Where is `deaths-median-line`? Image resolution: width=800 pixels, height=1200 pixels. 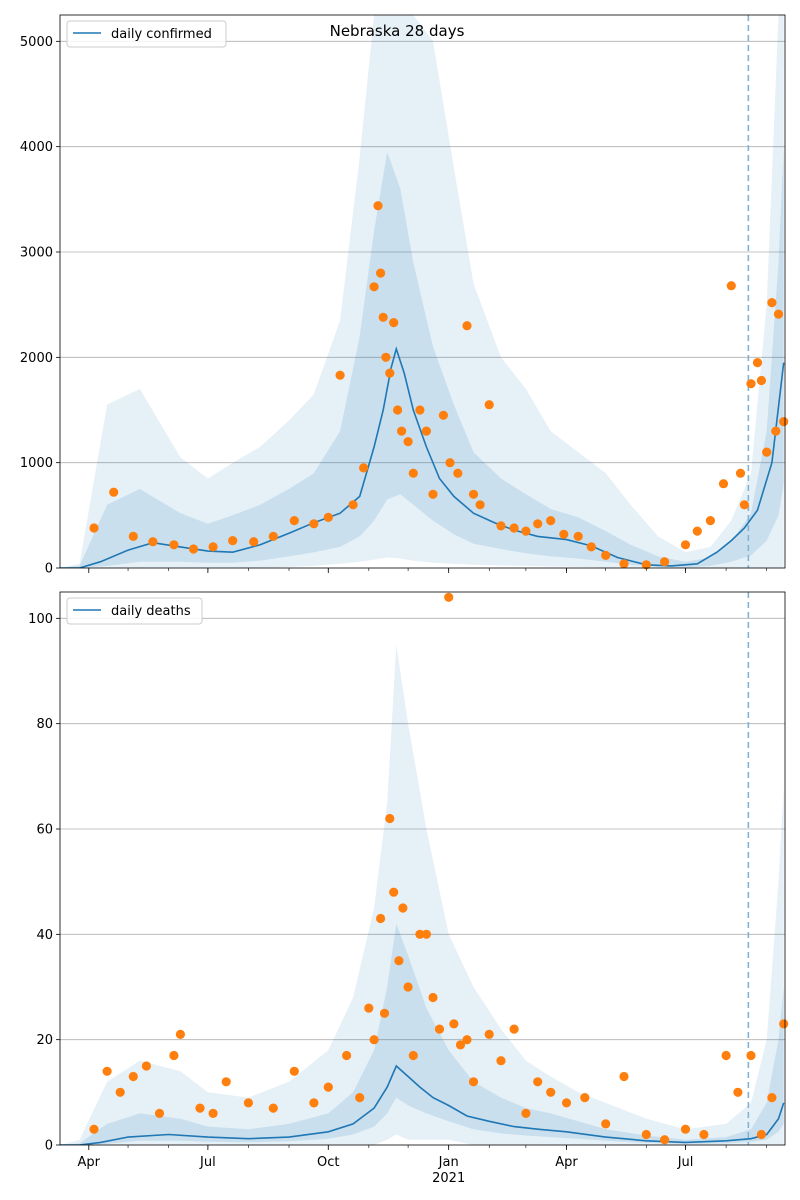 deaths-median-line is located at coordinates (422, 1104).